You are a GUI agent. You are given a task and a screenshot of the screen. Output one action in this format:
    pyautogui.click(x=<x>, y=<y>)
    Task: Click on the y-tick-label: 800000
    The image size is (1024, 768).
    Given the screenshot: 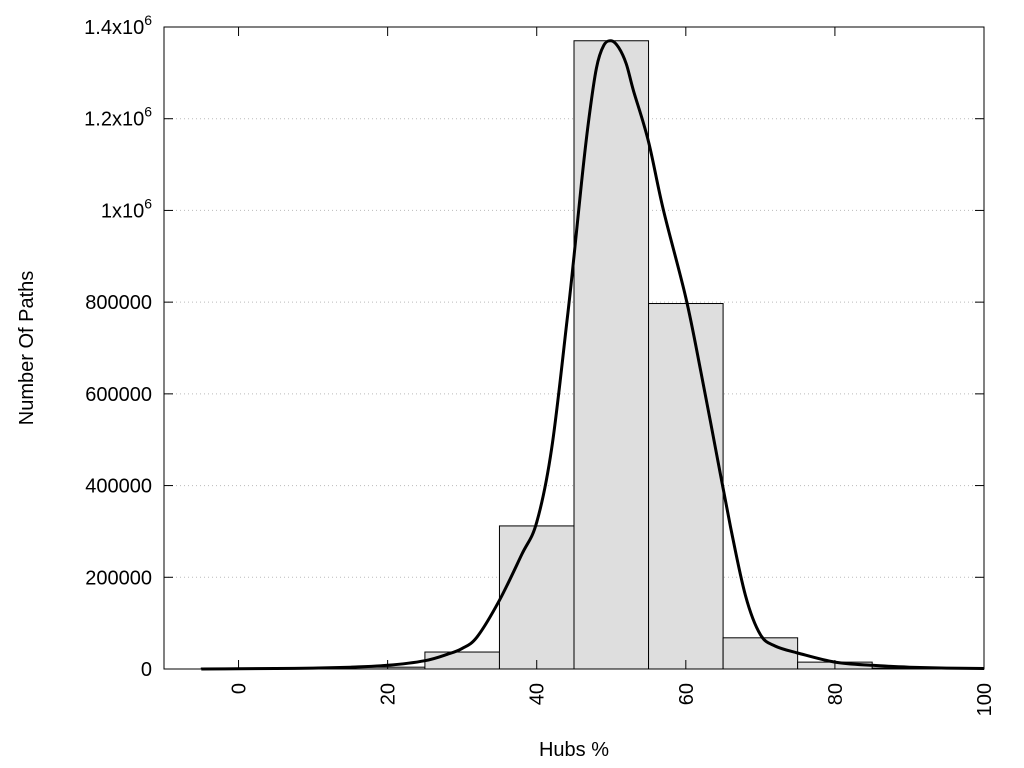 What is the action you would take?
    pyautogui.click(x=118, y=303)
    